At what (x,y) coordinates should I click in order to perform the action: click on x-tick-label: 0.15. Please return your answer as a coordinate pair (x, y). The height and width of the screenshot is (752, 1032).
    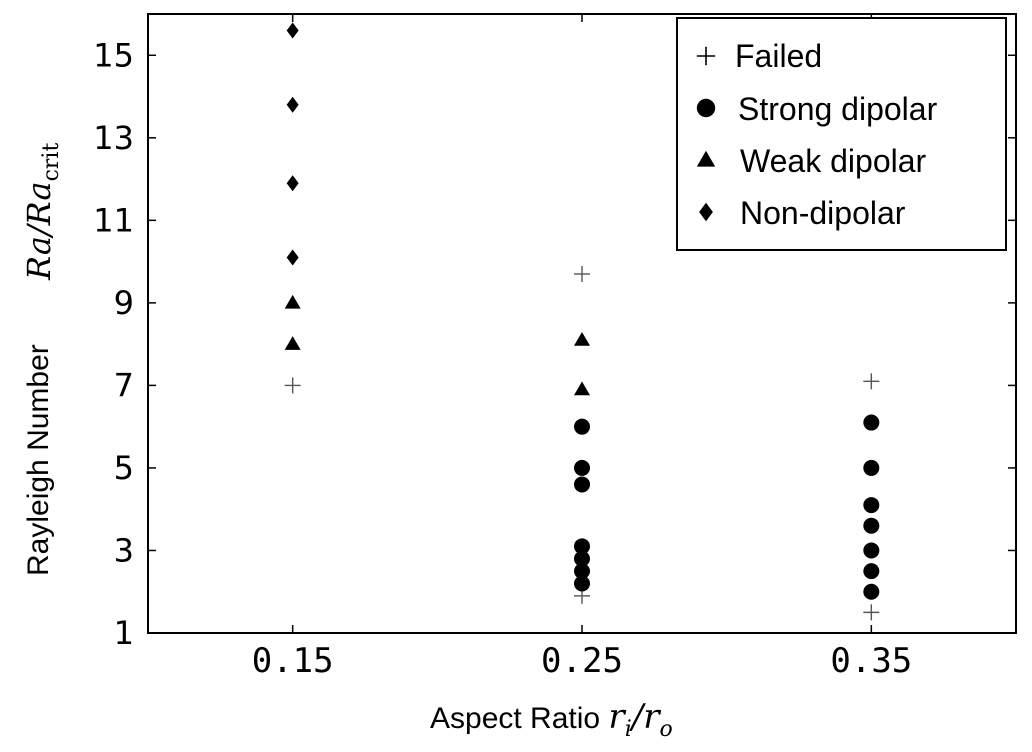
    Looking at the image, I should click on (293, 661).